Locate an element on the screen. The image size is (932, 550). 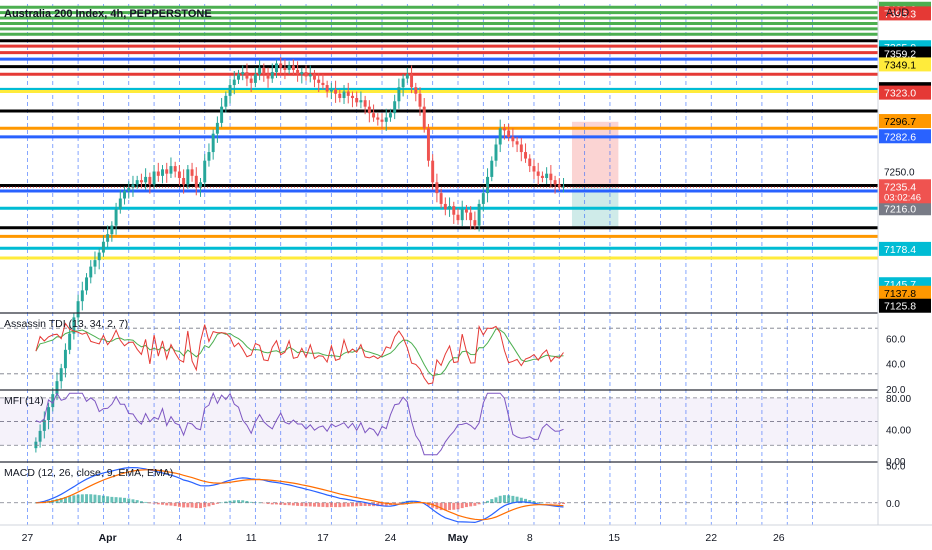
macd-panel: MACD (12, 26, close, 9, EMA, EMA) is located at coordinates (466, 492).